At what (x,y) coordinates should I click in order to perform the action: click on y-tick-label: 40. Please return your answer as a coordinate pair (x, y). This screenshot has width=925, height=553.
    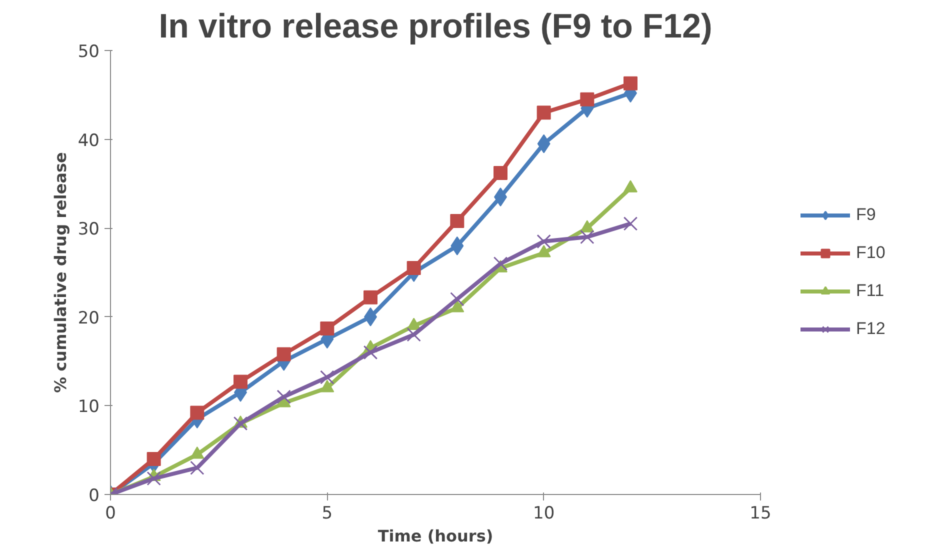
    Looking at the image, I should click on (89, 140).